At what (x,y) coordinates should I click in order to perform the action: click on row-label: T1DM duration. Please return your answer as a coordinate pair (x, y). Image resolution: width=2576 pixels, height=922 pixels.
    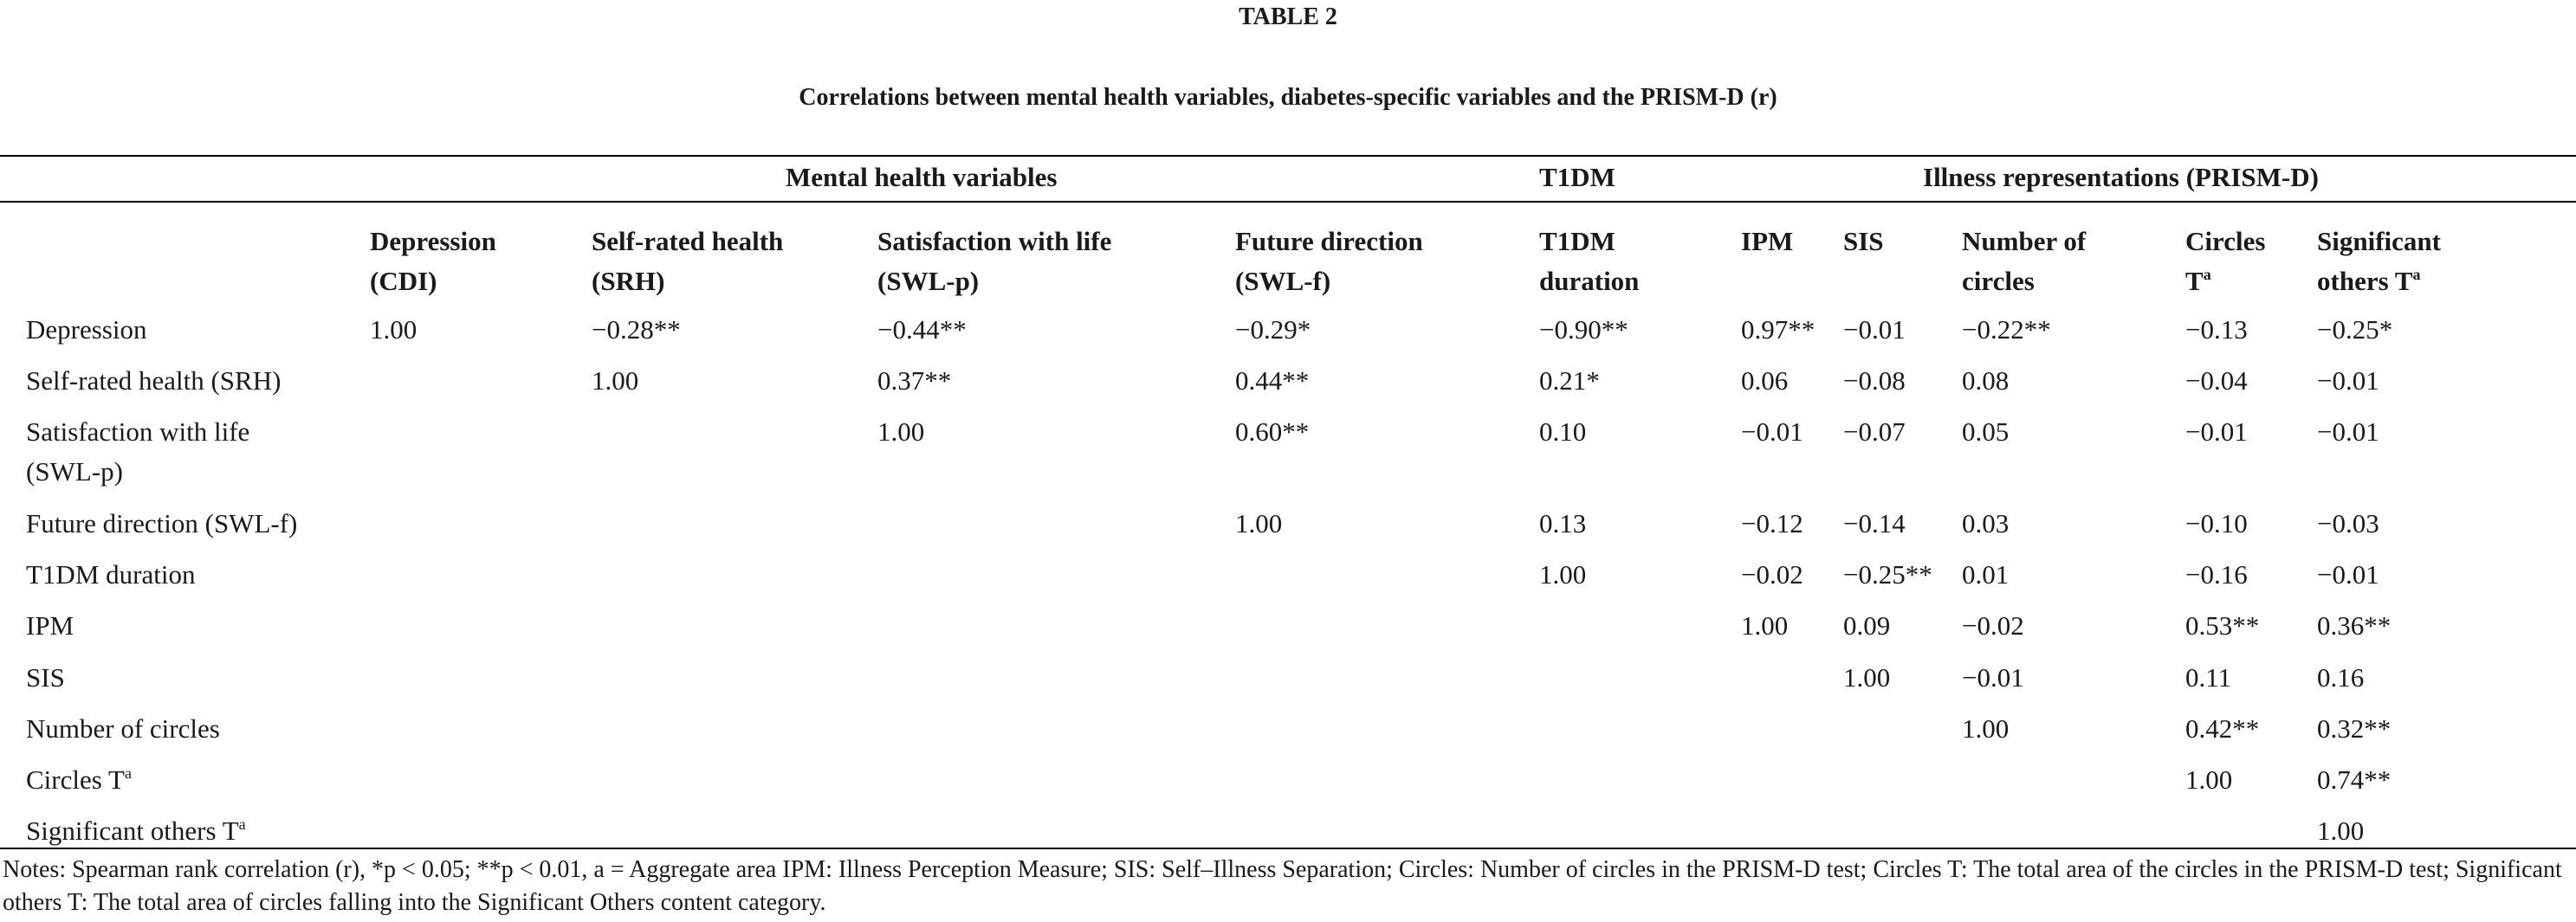
    Looking at the image, I should click on (110, 575).